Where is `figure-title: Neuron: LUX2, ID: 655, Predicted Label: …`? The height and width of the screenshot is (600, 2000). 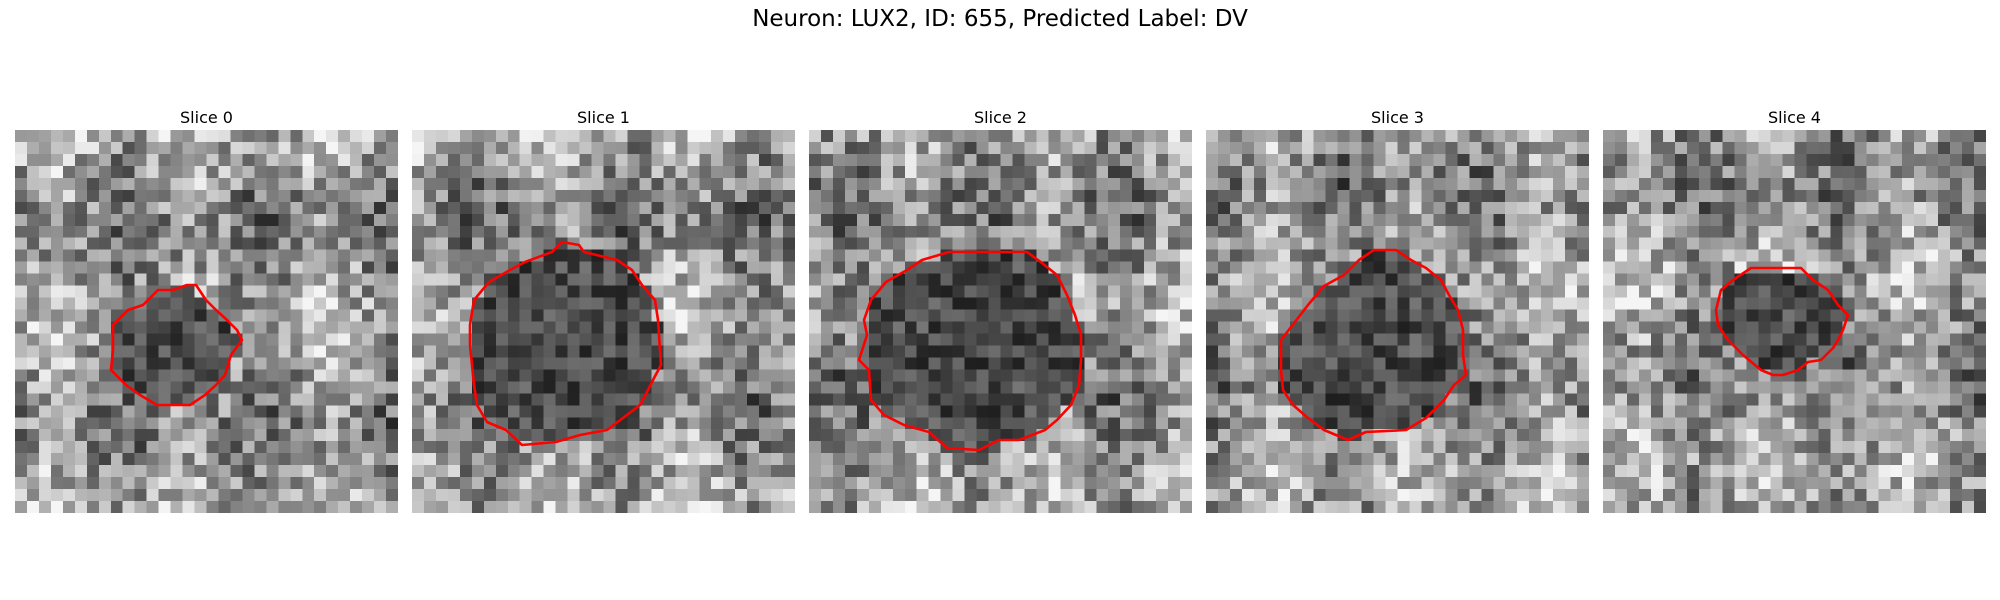 figure-title: Neuron: LUX2, ID: 655, Predicted Label: … is located at coordinates (1000, 19).